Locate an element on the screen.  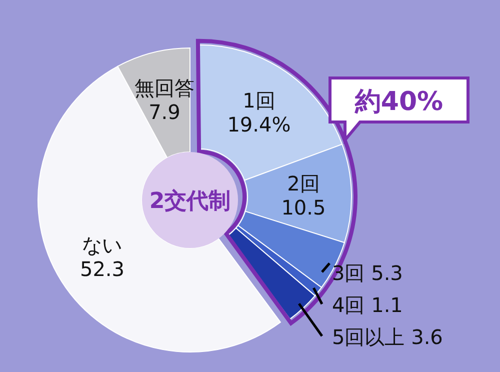
slice-label: 1回 is located at coordinates (259, 100).